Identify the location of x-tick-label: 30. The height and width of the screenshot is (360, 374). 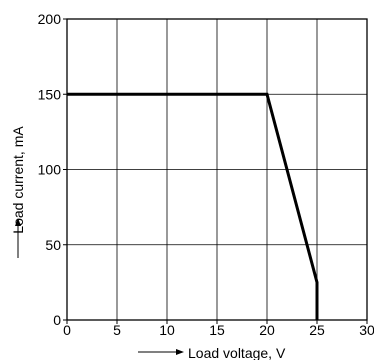
(366, 330).